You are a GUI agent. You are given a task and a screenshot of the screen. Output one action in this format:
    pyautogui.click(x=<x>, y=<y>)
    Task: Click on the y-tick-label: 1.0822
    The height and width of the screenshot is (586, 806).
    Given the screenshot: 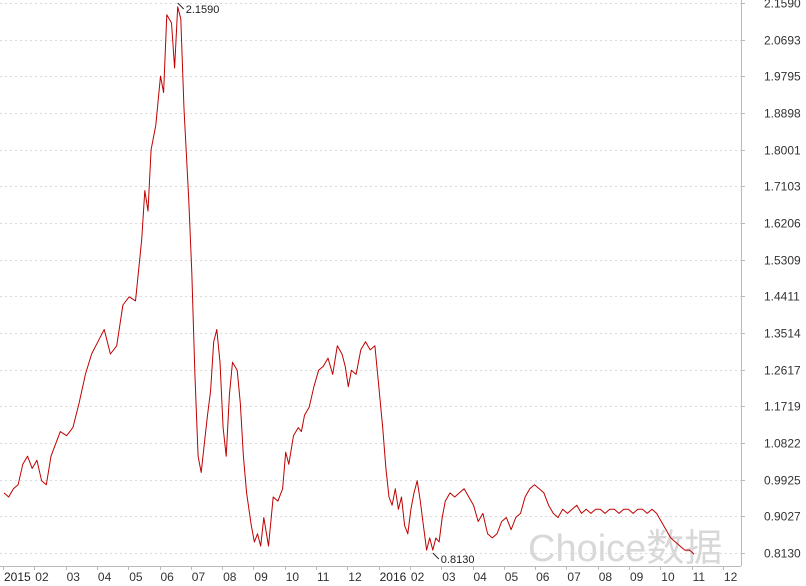 What is the action you would take?
    pyautogui.click(x=782, y=444)
    